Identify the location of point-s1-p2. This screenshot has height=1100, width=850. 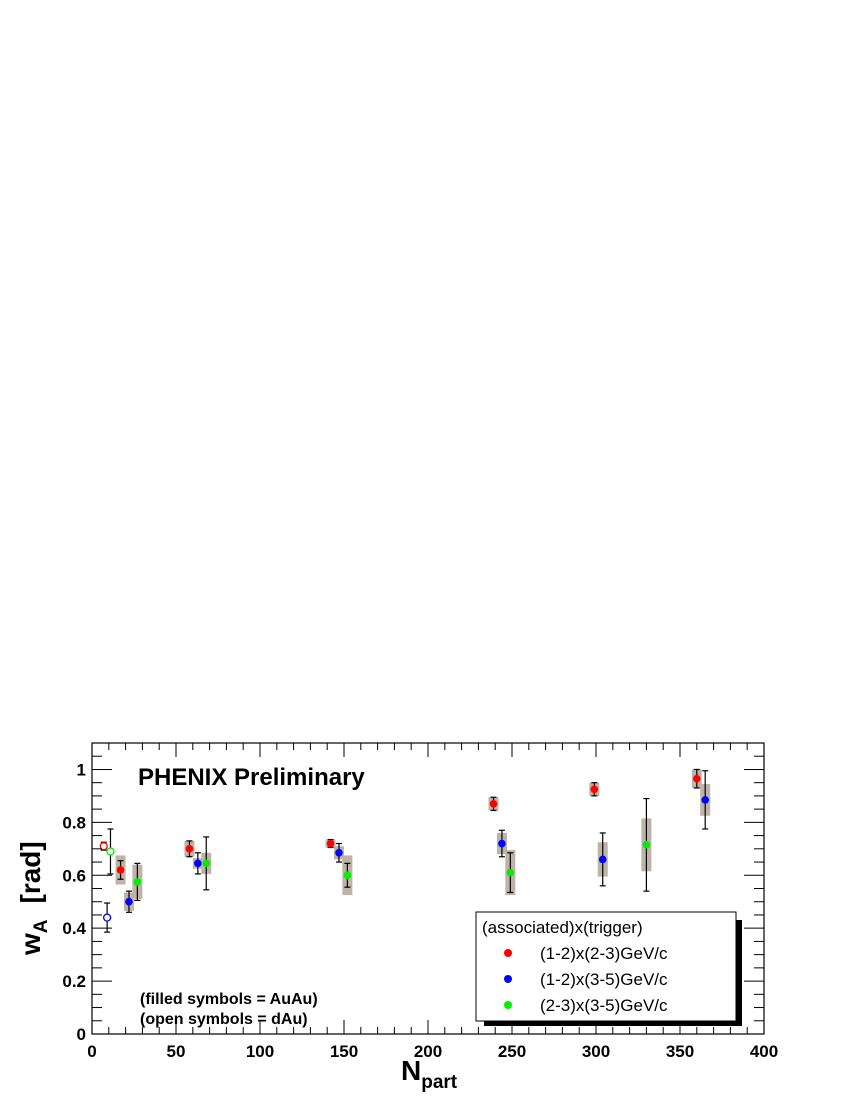
(189, 849).